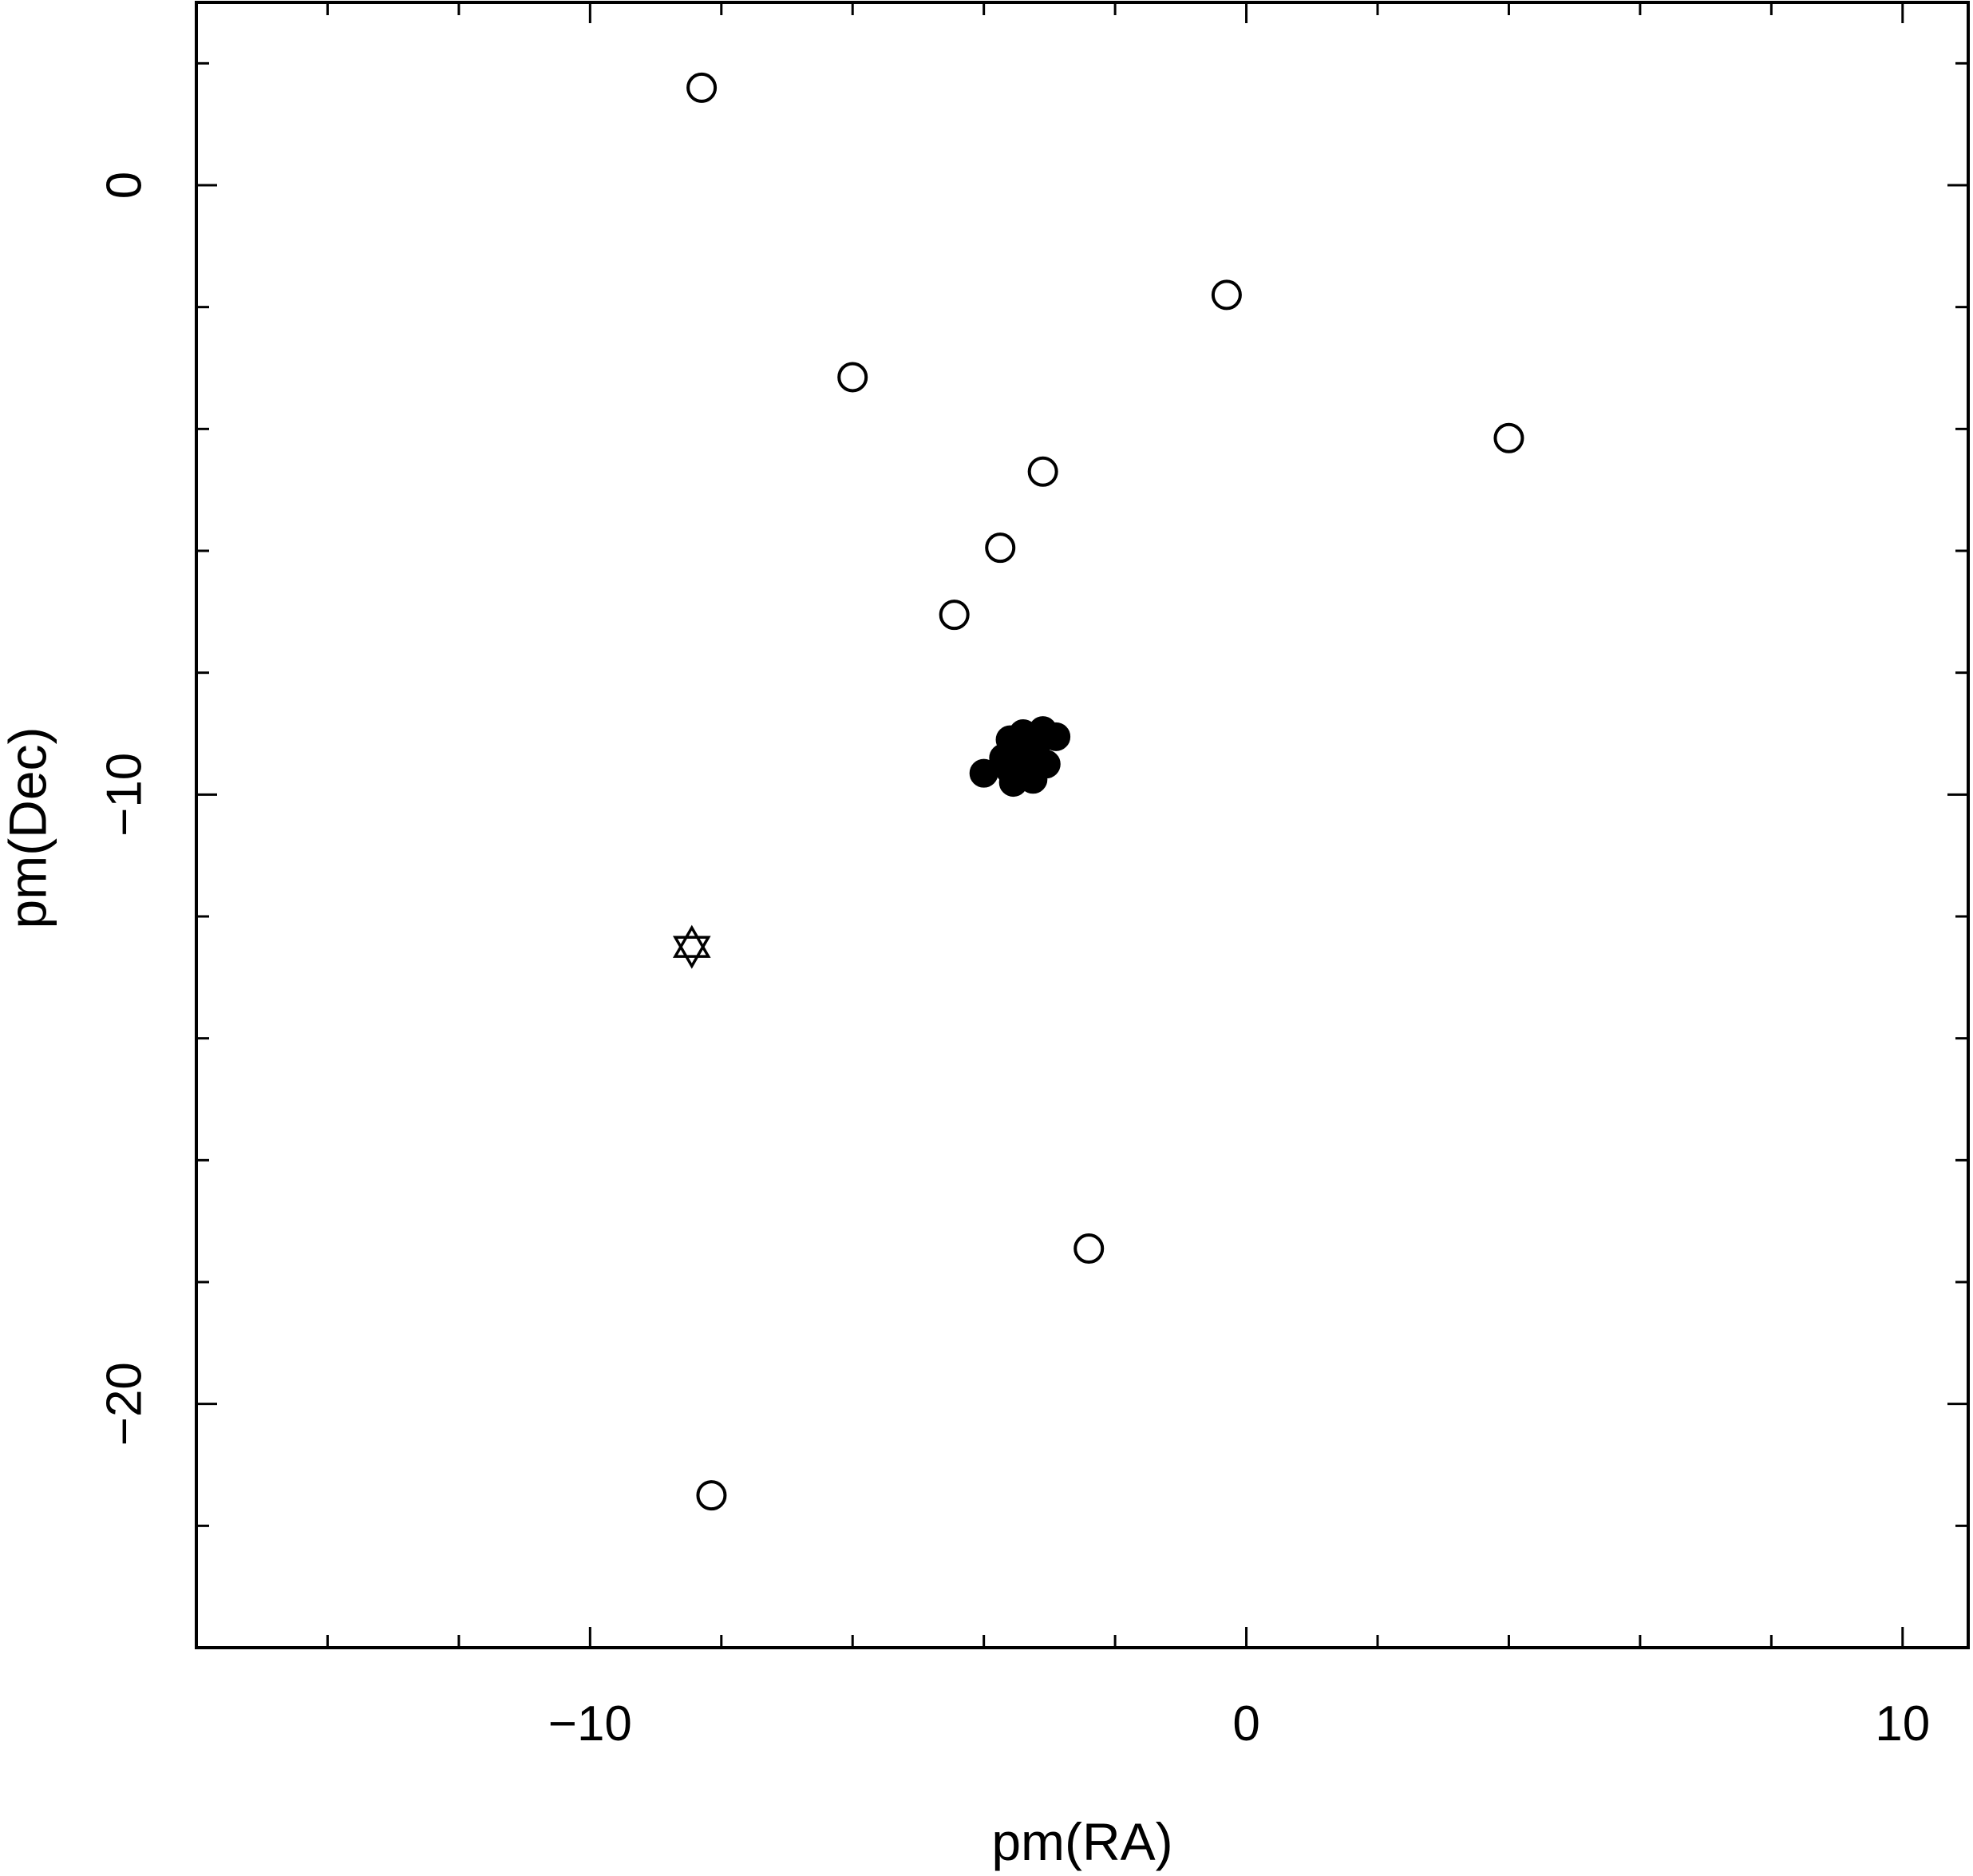 This screenshot has width=1973, height=1876. What do you see at coordinates (691, 946) in the screenshot?
I see `star-of-david-point` at bounding box center [691, 946].